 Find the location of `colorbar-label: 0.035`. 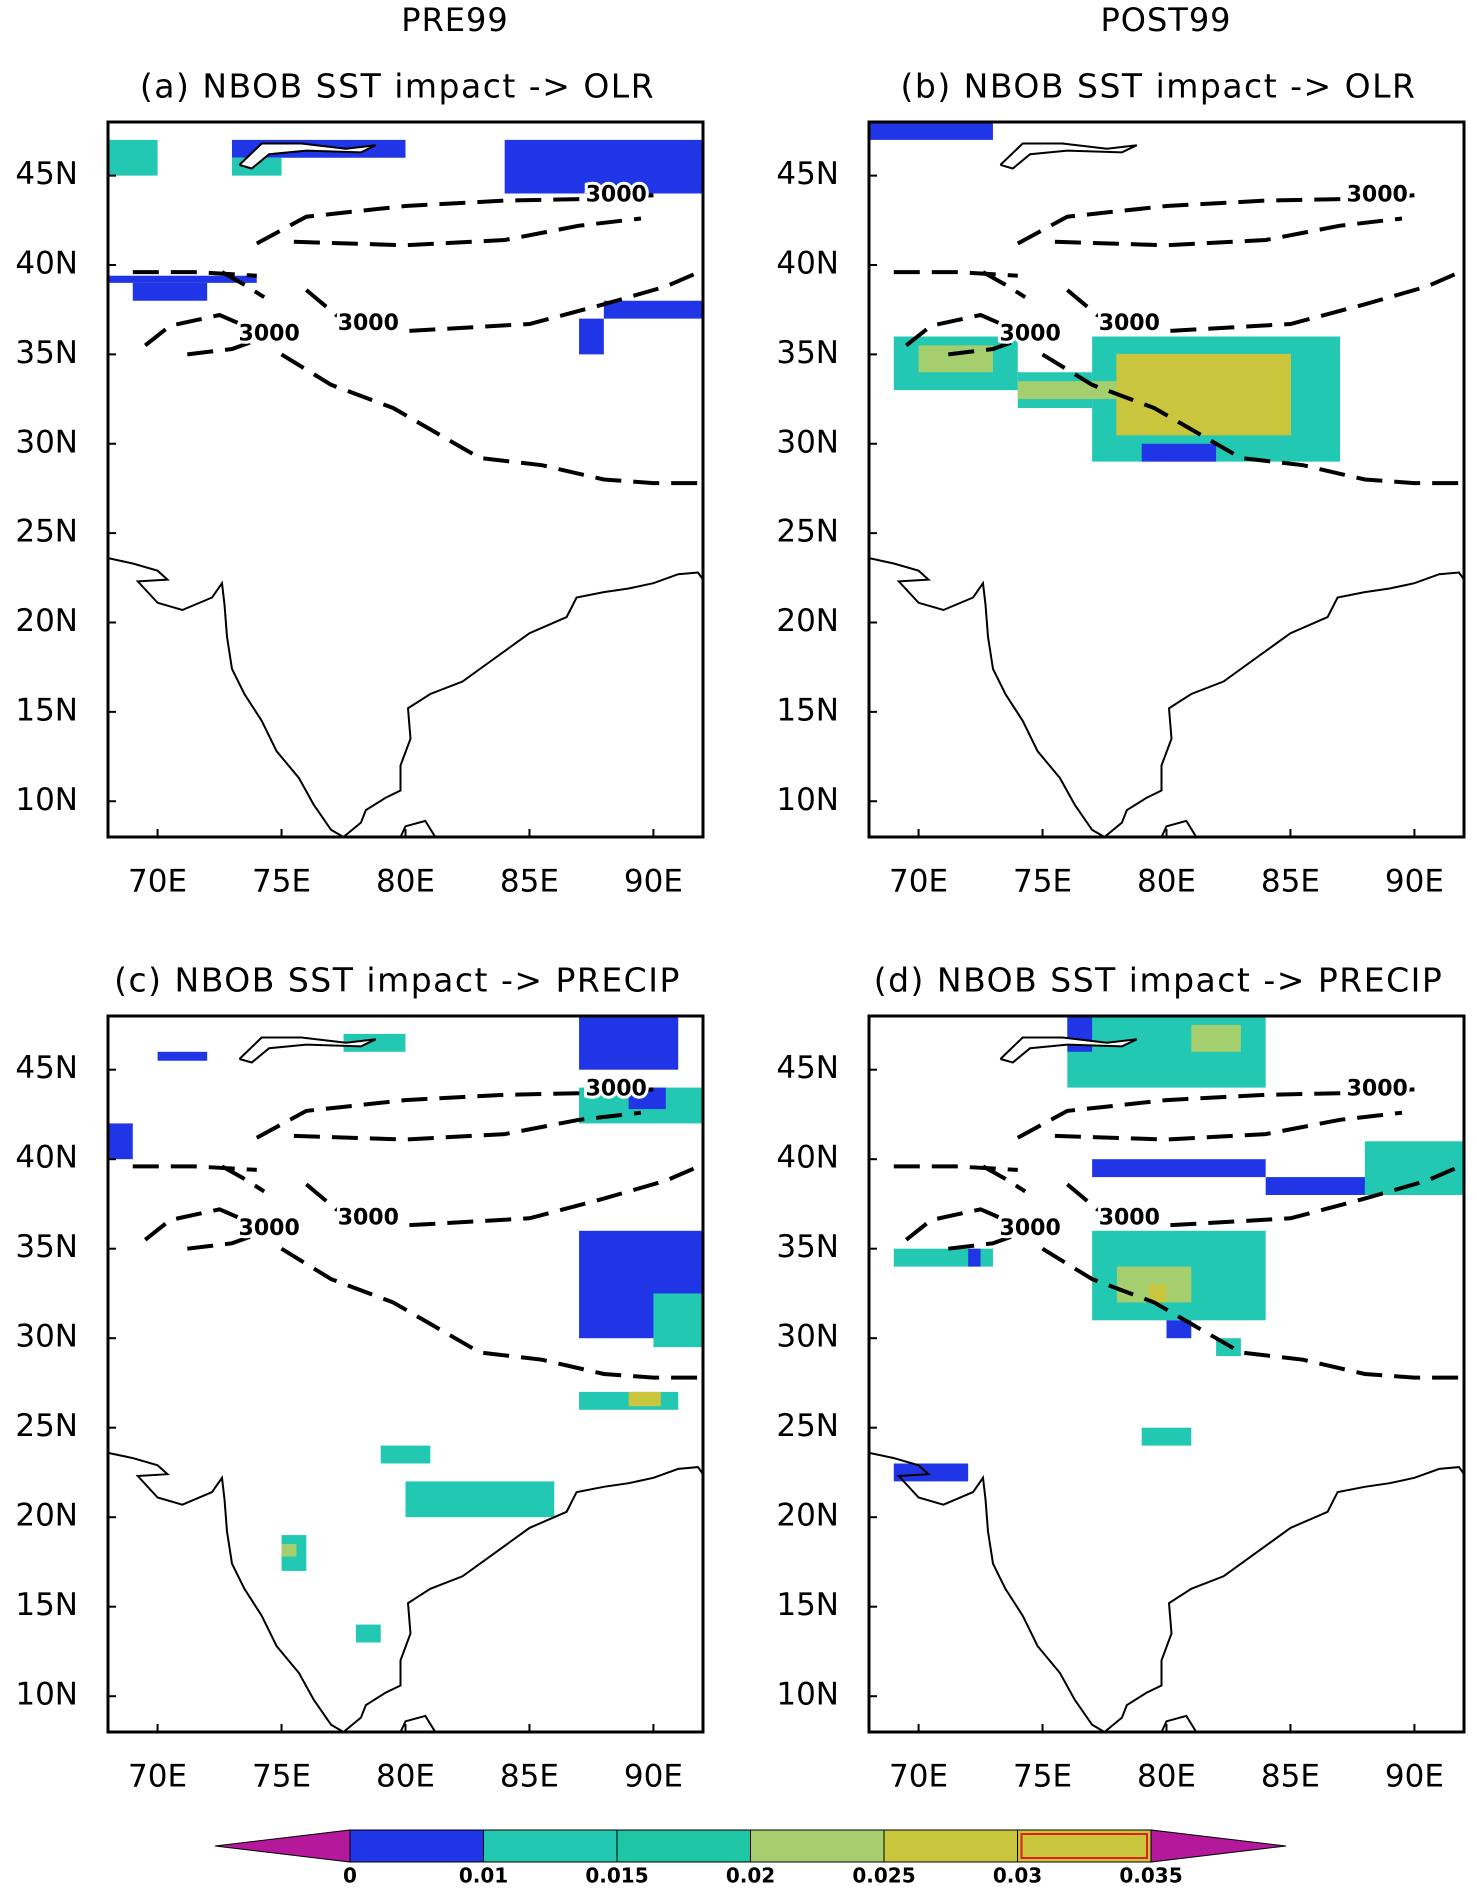

colorbar-label: 0.035 is located at coordinates (1150, 1876).